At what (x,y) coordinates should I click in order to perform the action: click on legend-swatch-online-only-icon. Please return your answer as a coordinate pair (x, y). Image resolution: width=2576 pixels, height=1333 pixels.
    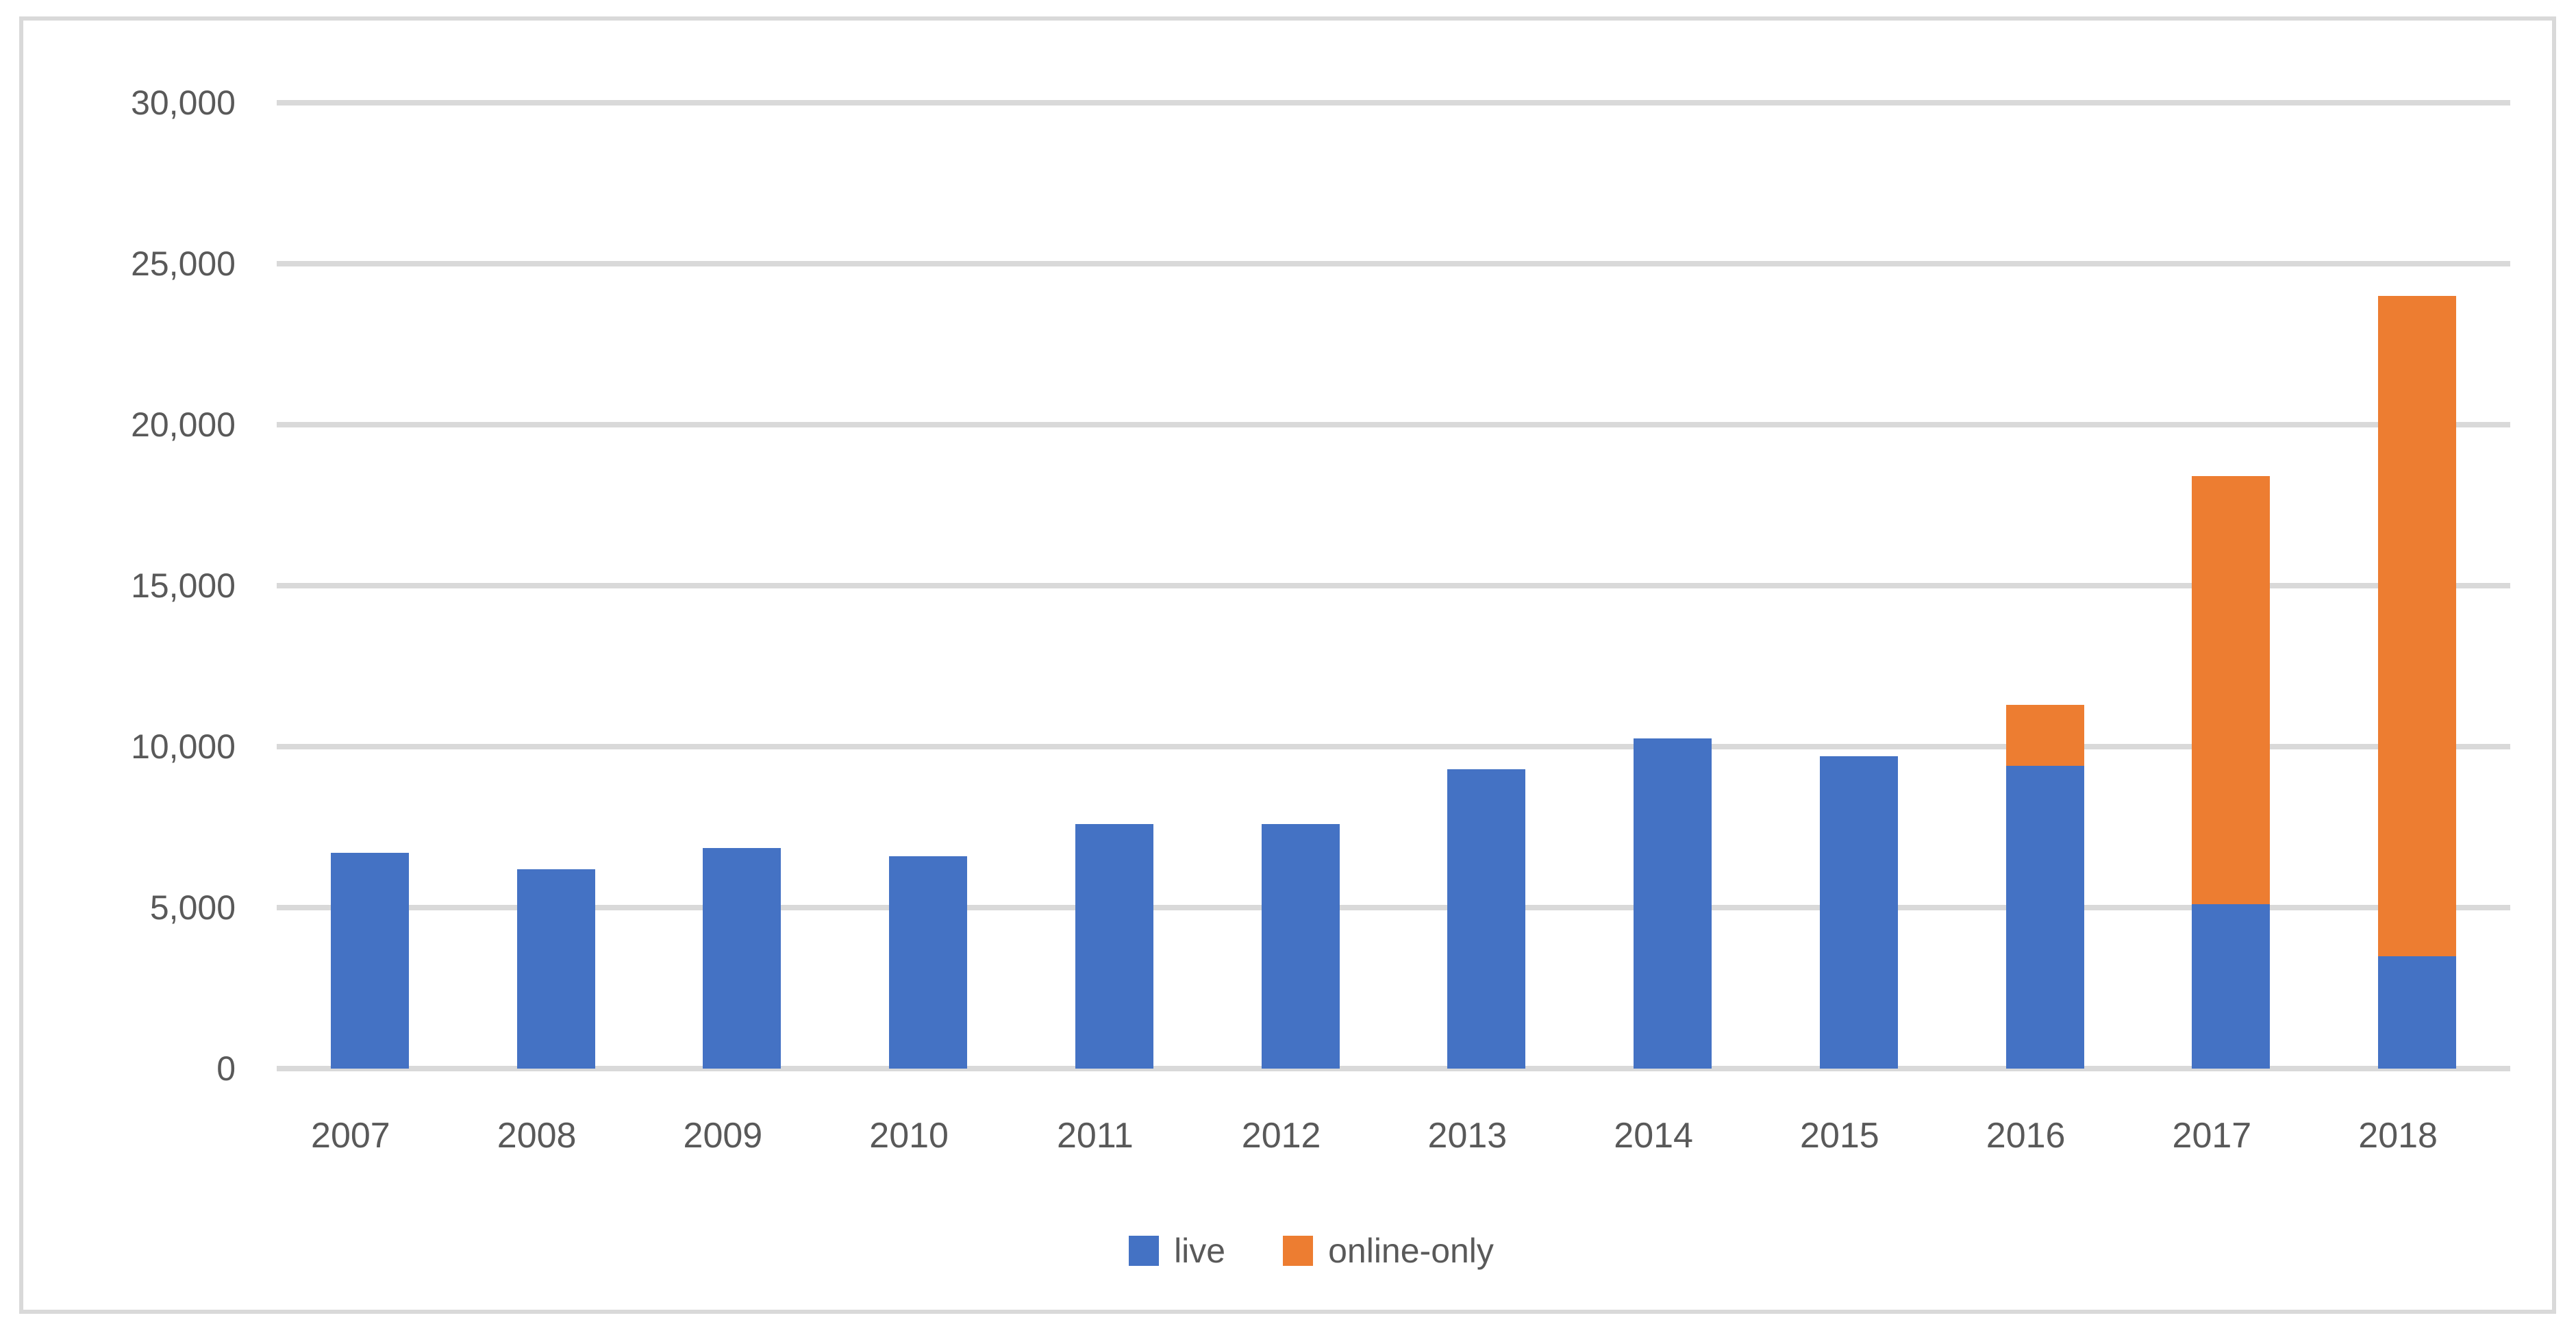
    Looking at the image, I should click on (1298, 1251).